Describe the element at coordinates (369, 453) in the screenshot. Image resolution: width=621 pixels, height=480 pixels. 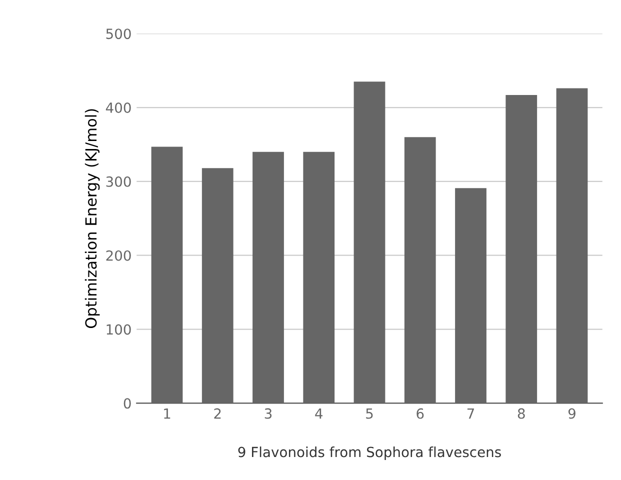
I see `x-axis-title: 9 Flavonoids from Sophora flavescens` at that location.